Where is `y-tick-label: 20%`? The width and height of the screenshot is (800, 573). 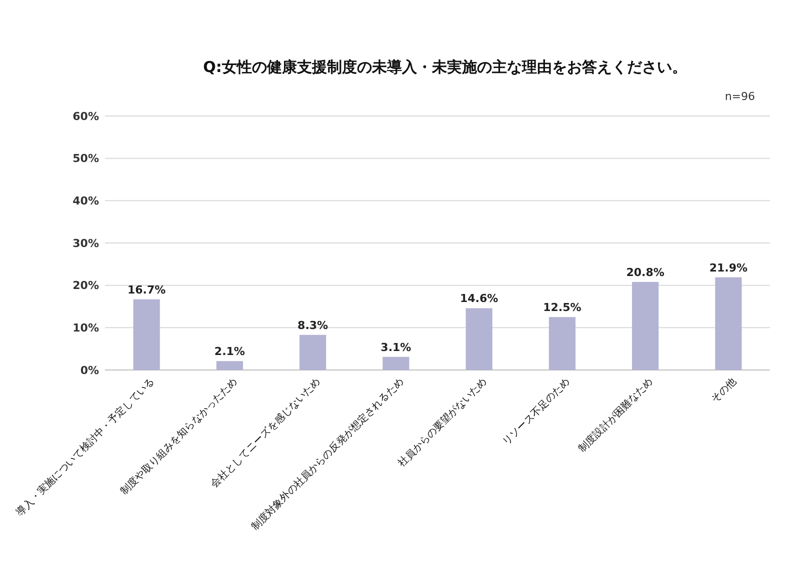
y-tick-label: 20% is located at coordinates (85, 285).